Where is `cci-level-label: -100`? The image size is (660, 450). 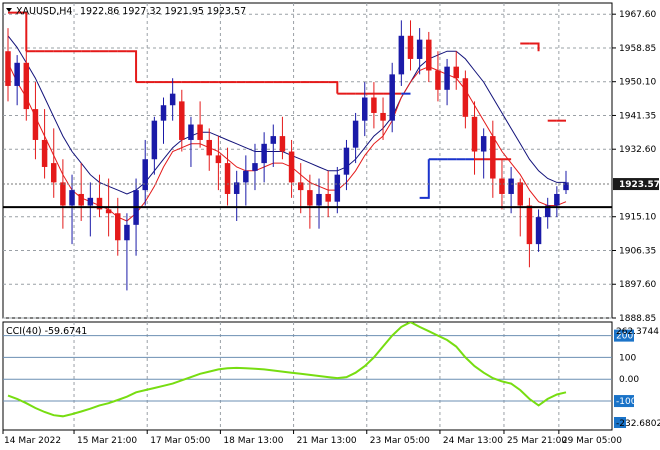 cci-level-label: -100 is located at coordinates (626, 402).